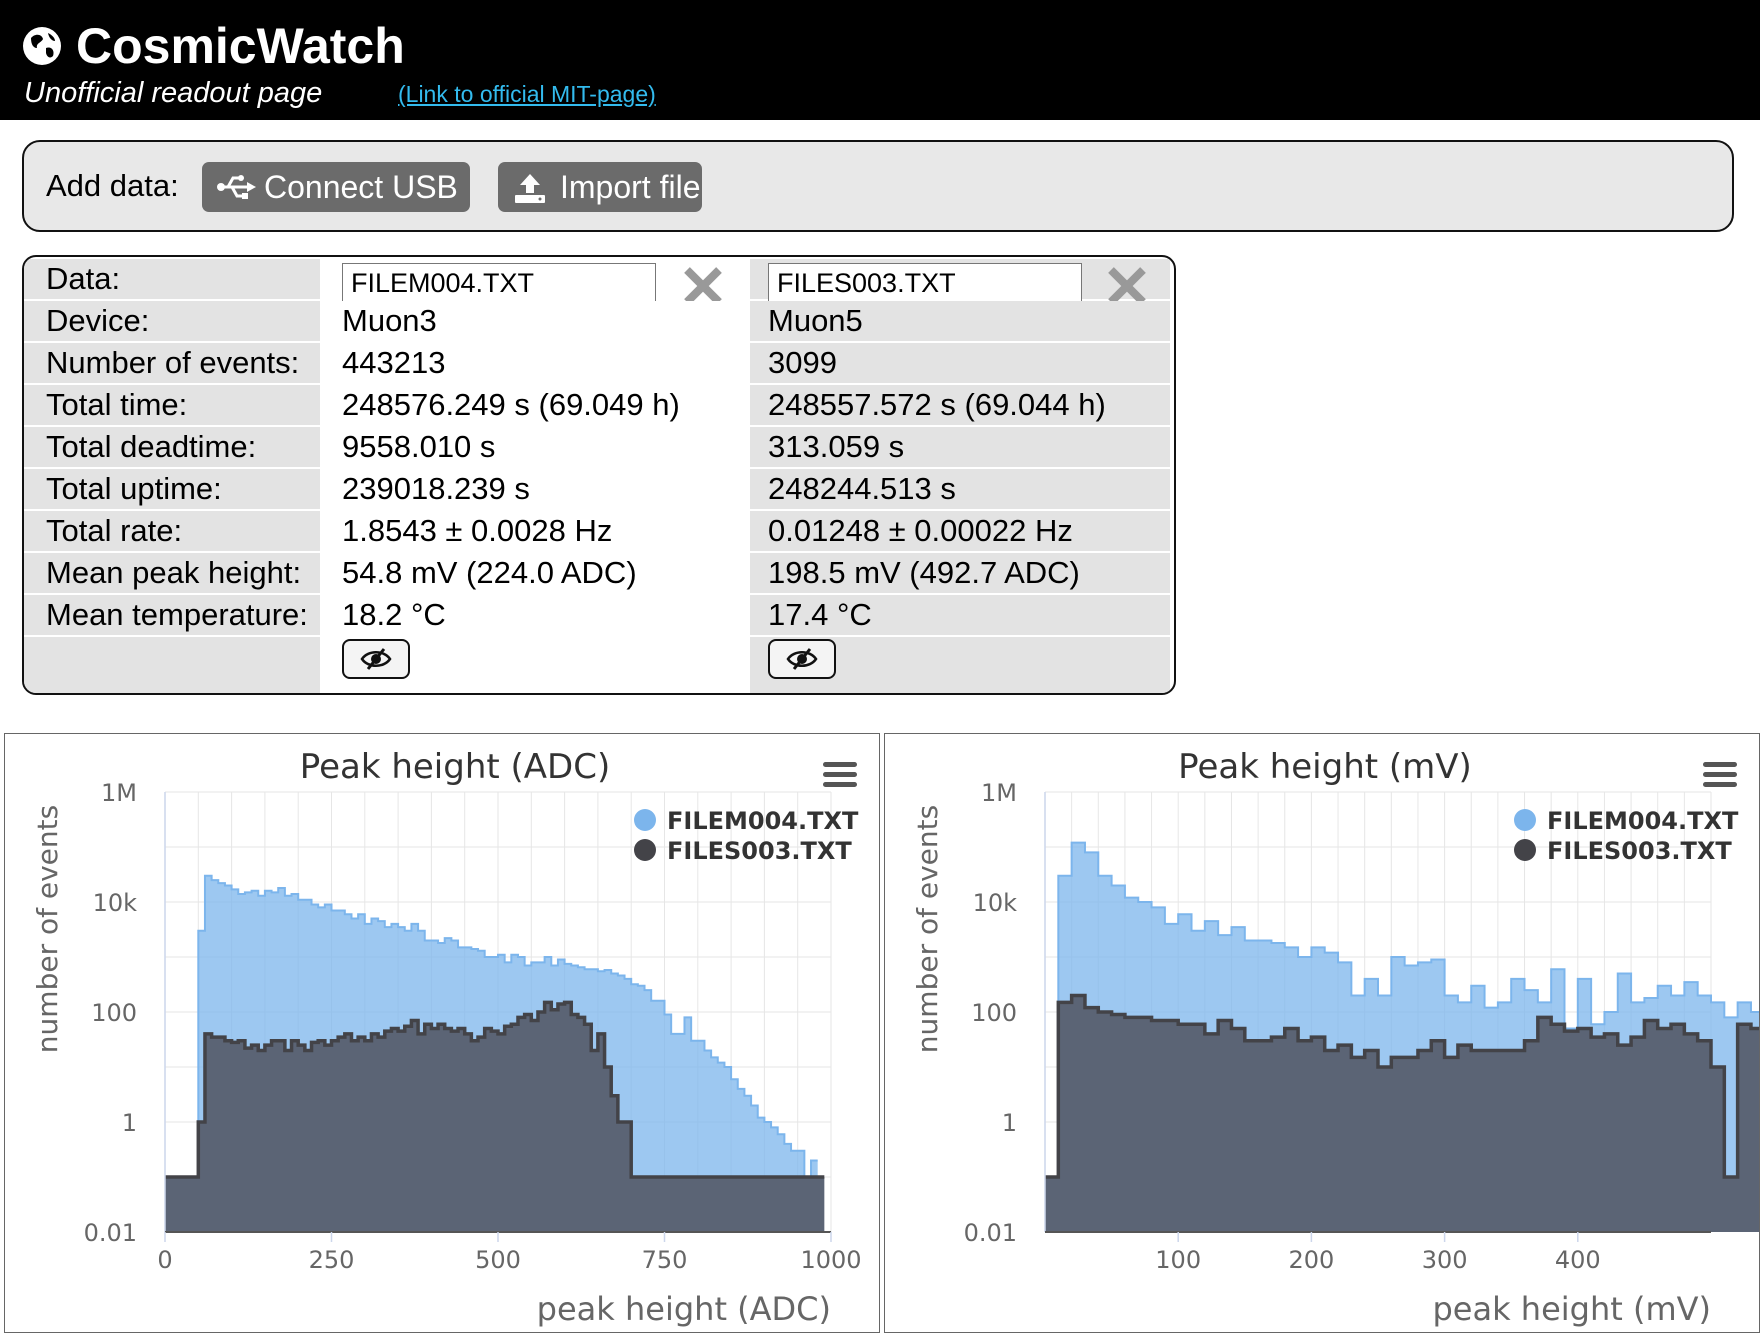 This screenshot has height=1333, width=1760. What do you see at coordinates (172, 321) in the screenshot?
I see `row-label: Device:` at bounding box center [172, 321].